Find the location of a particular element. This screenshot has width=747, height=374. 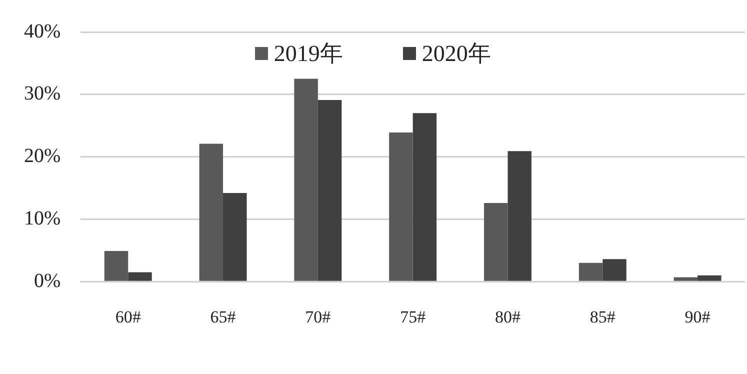

x-tick-label: 80# is located at coordinates (507, 316).